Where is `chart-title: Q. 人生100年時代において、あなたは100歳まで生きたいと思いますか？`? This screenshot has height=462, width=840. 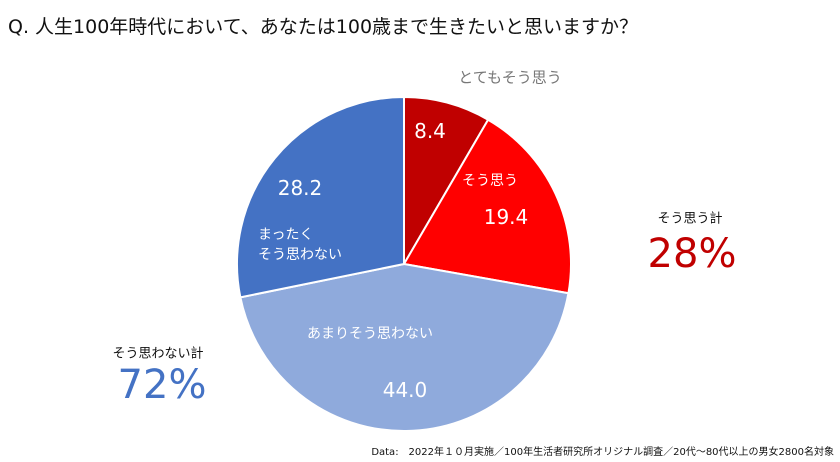 chart-title: Q. 人生100年時代において、あなたは100歳まで生きたいと思いますか？ is located at coordinates (323, 27).